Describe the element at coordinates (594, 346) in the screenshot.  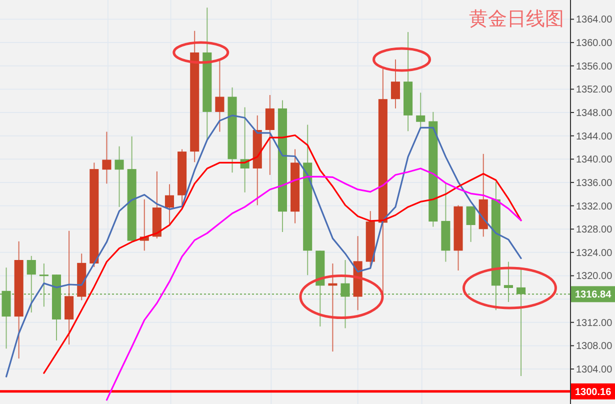
I see `y-tick-label: 1308.00` at that location.